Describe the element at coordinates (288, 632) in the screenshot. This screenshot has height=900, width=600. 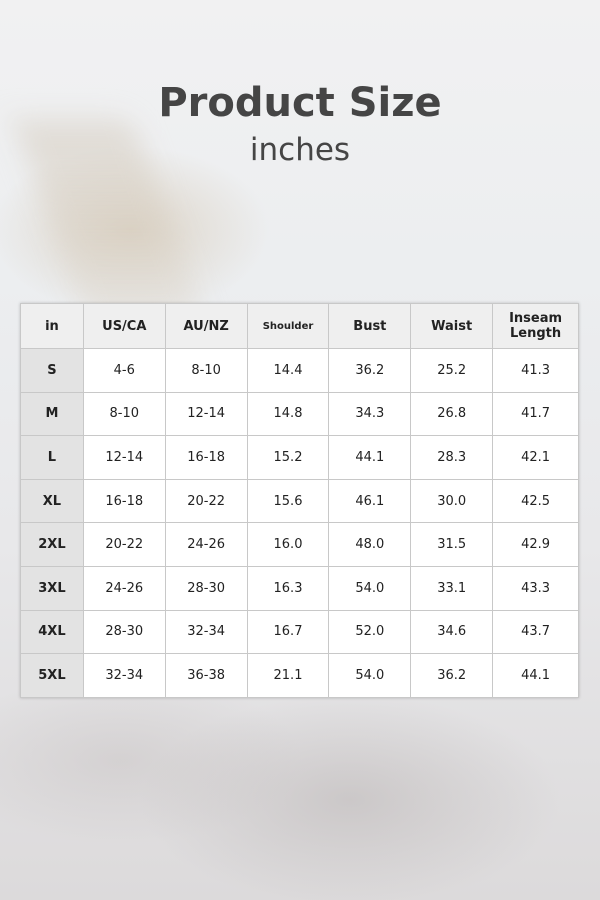
I see `table-cell: 16.7` at that location.